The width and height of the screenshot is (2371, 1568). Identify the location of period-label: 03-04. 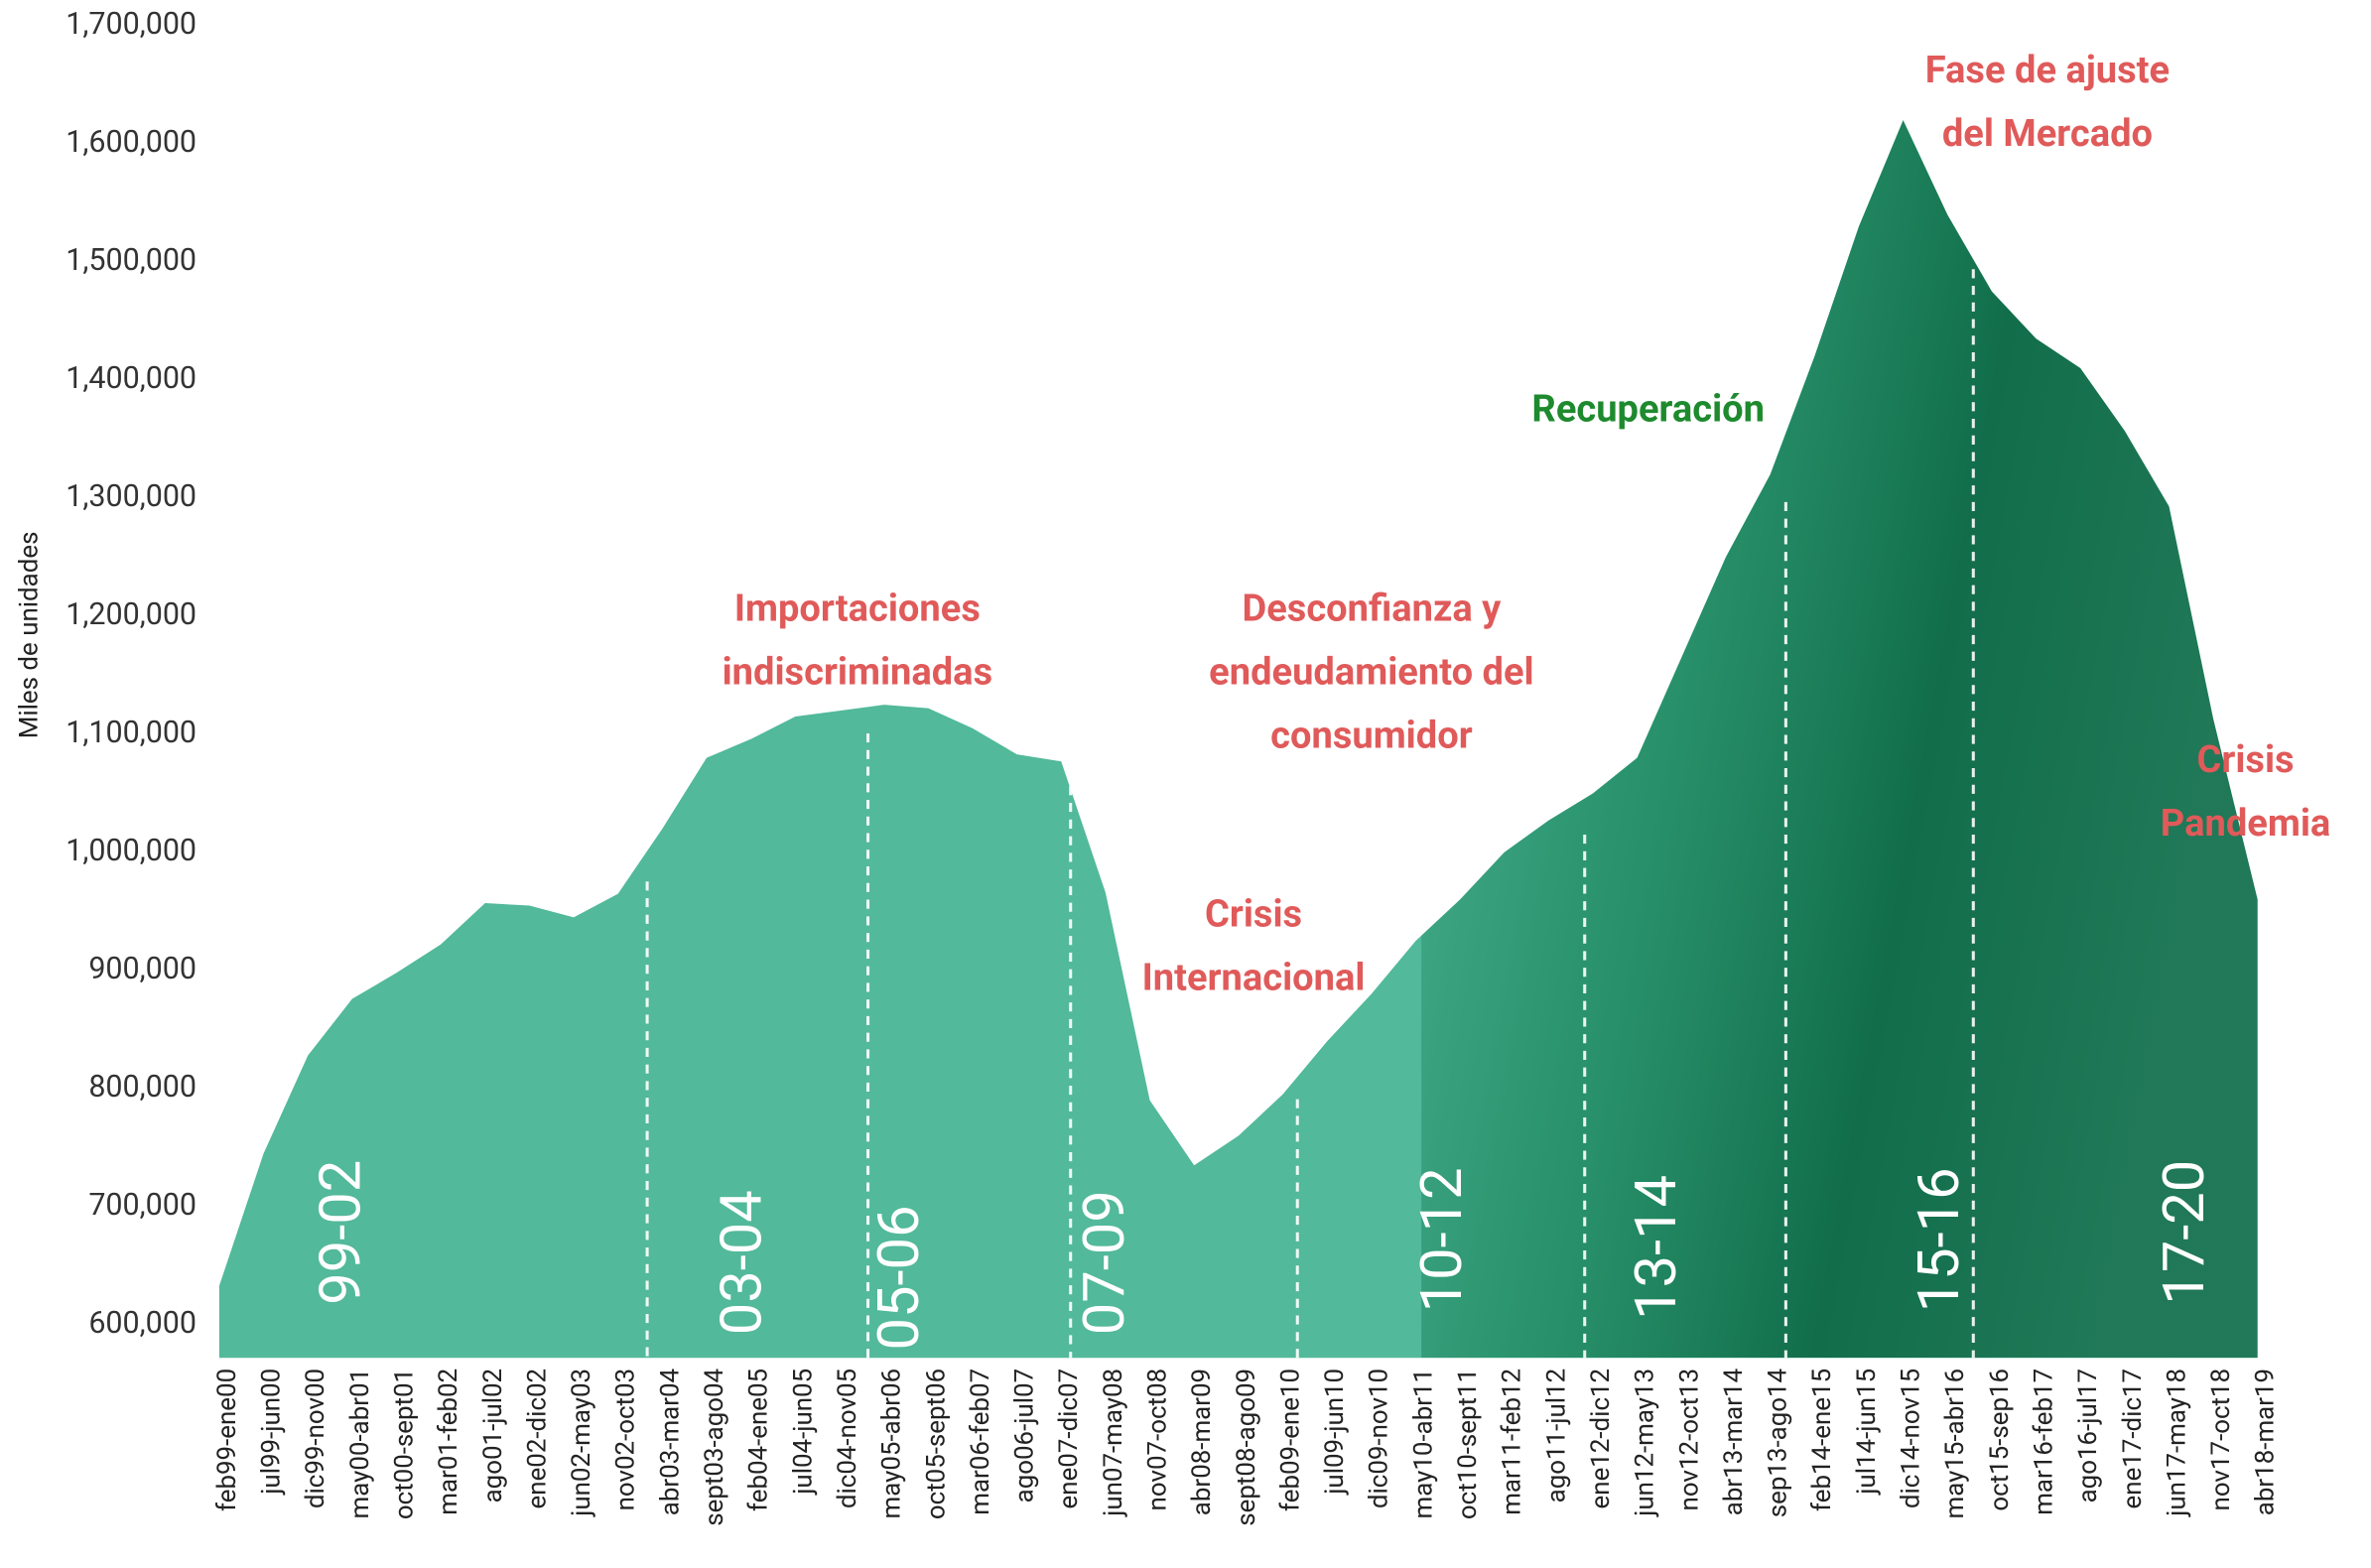
(741, 1262).